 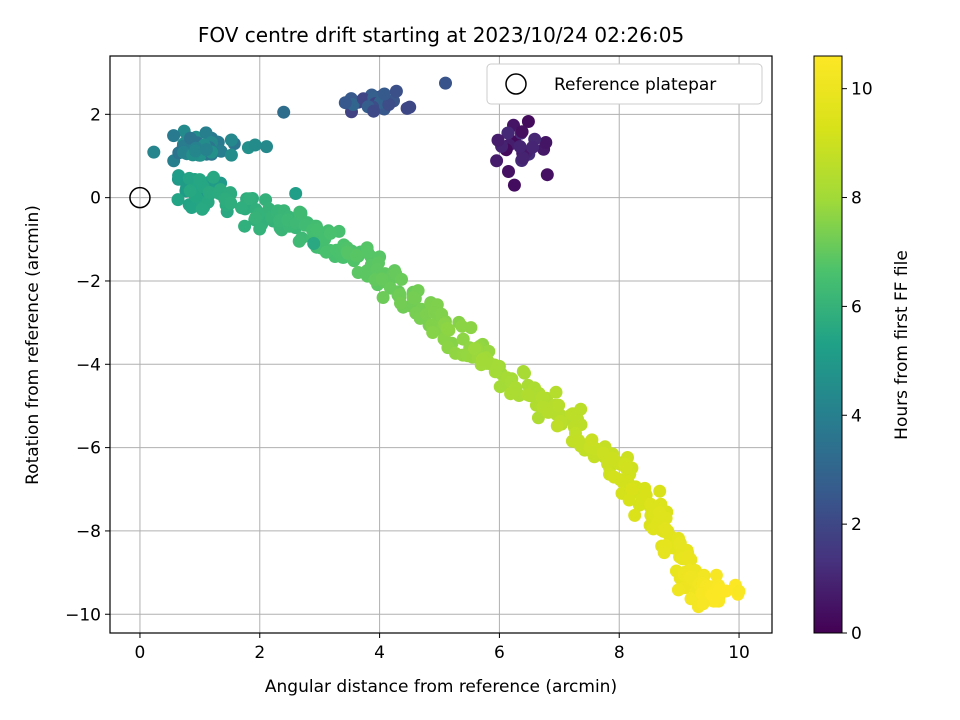 What do you see at coordinates (140, 197) in the screenshot?
I see `reference-platepar-marker` at bounding box center [140, 197].